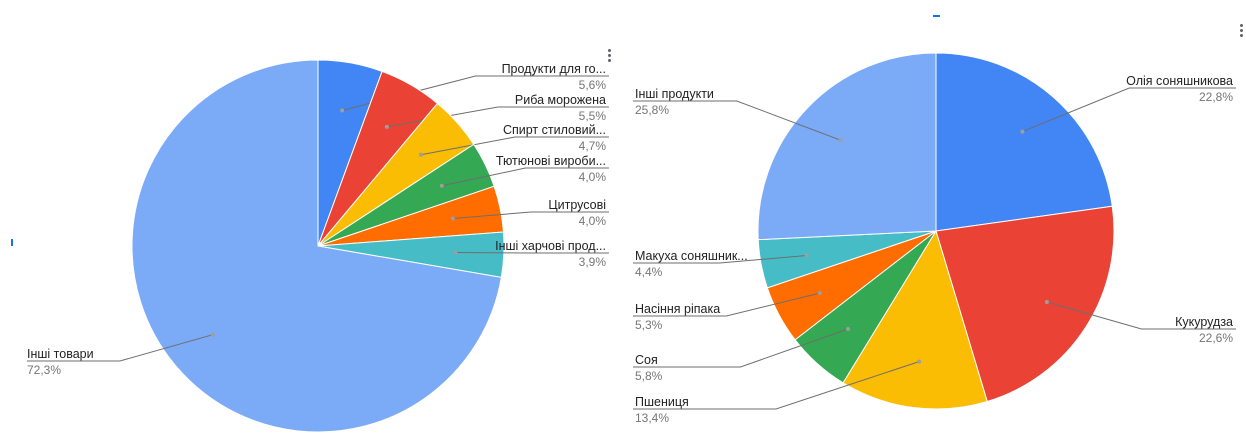 The width and height of the screenshot is (1246, 436). Describe the element at coordinates (1241, 31) in the screenshot. I see `right-chart-menu-icon` at that location.